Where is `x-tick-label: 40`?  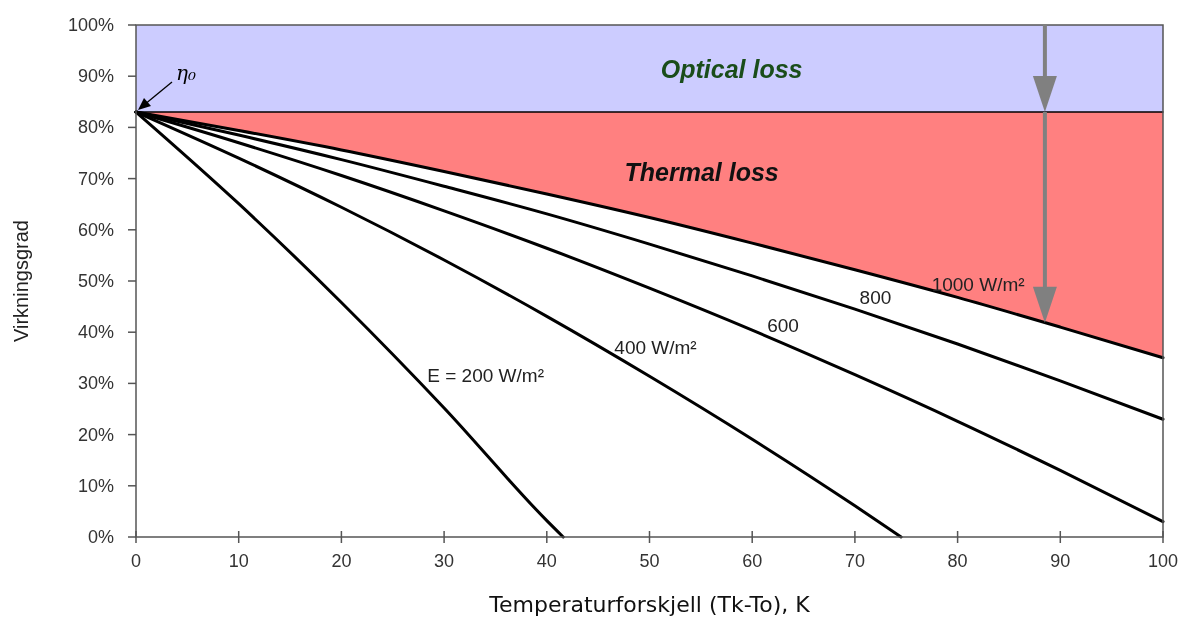 x-tick-label: 40 is located at coordinates (546, 561).